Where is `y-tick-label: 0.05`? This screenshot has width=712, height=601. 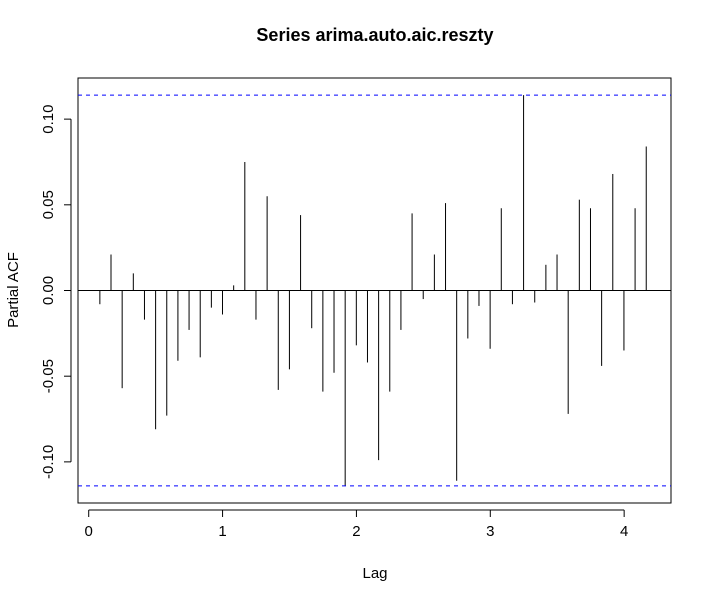 y-tick-label: 0.05 is located at coordinates (48, 204).